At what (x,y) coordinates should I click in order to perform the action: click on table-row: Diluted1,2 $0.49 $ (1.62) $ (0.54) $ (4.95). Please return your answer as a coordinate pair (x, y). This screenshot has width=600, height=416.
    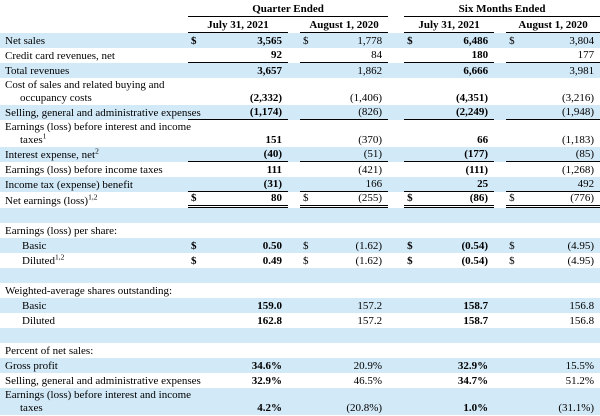
    Looking at the image, I should click on (300, 260).